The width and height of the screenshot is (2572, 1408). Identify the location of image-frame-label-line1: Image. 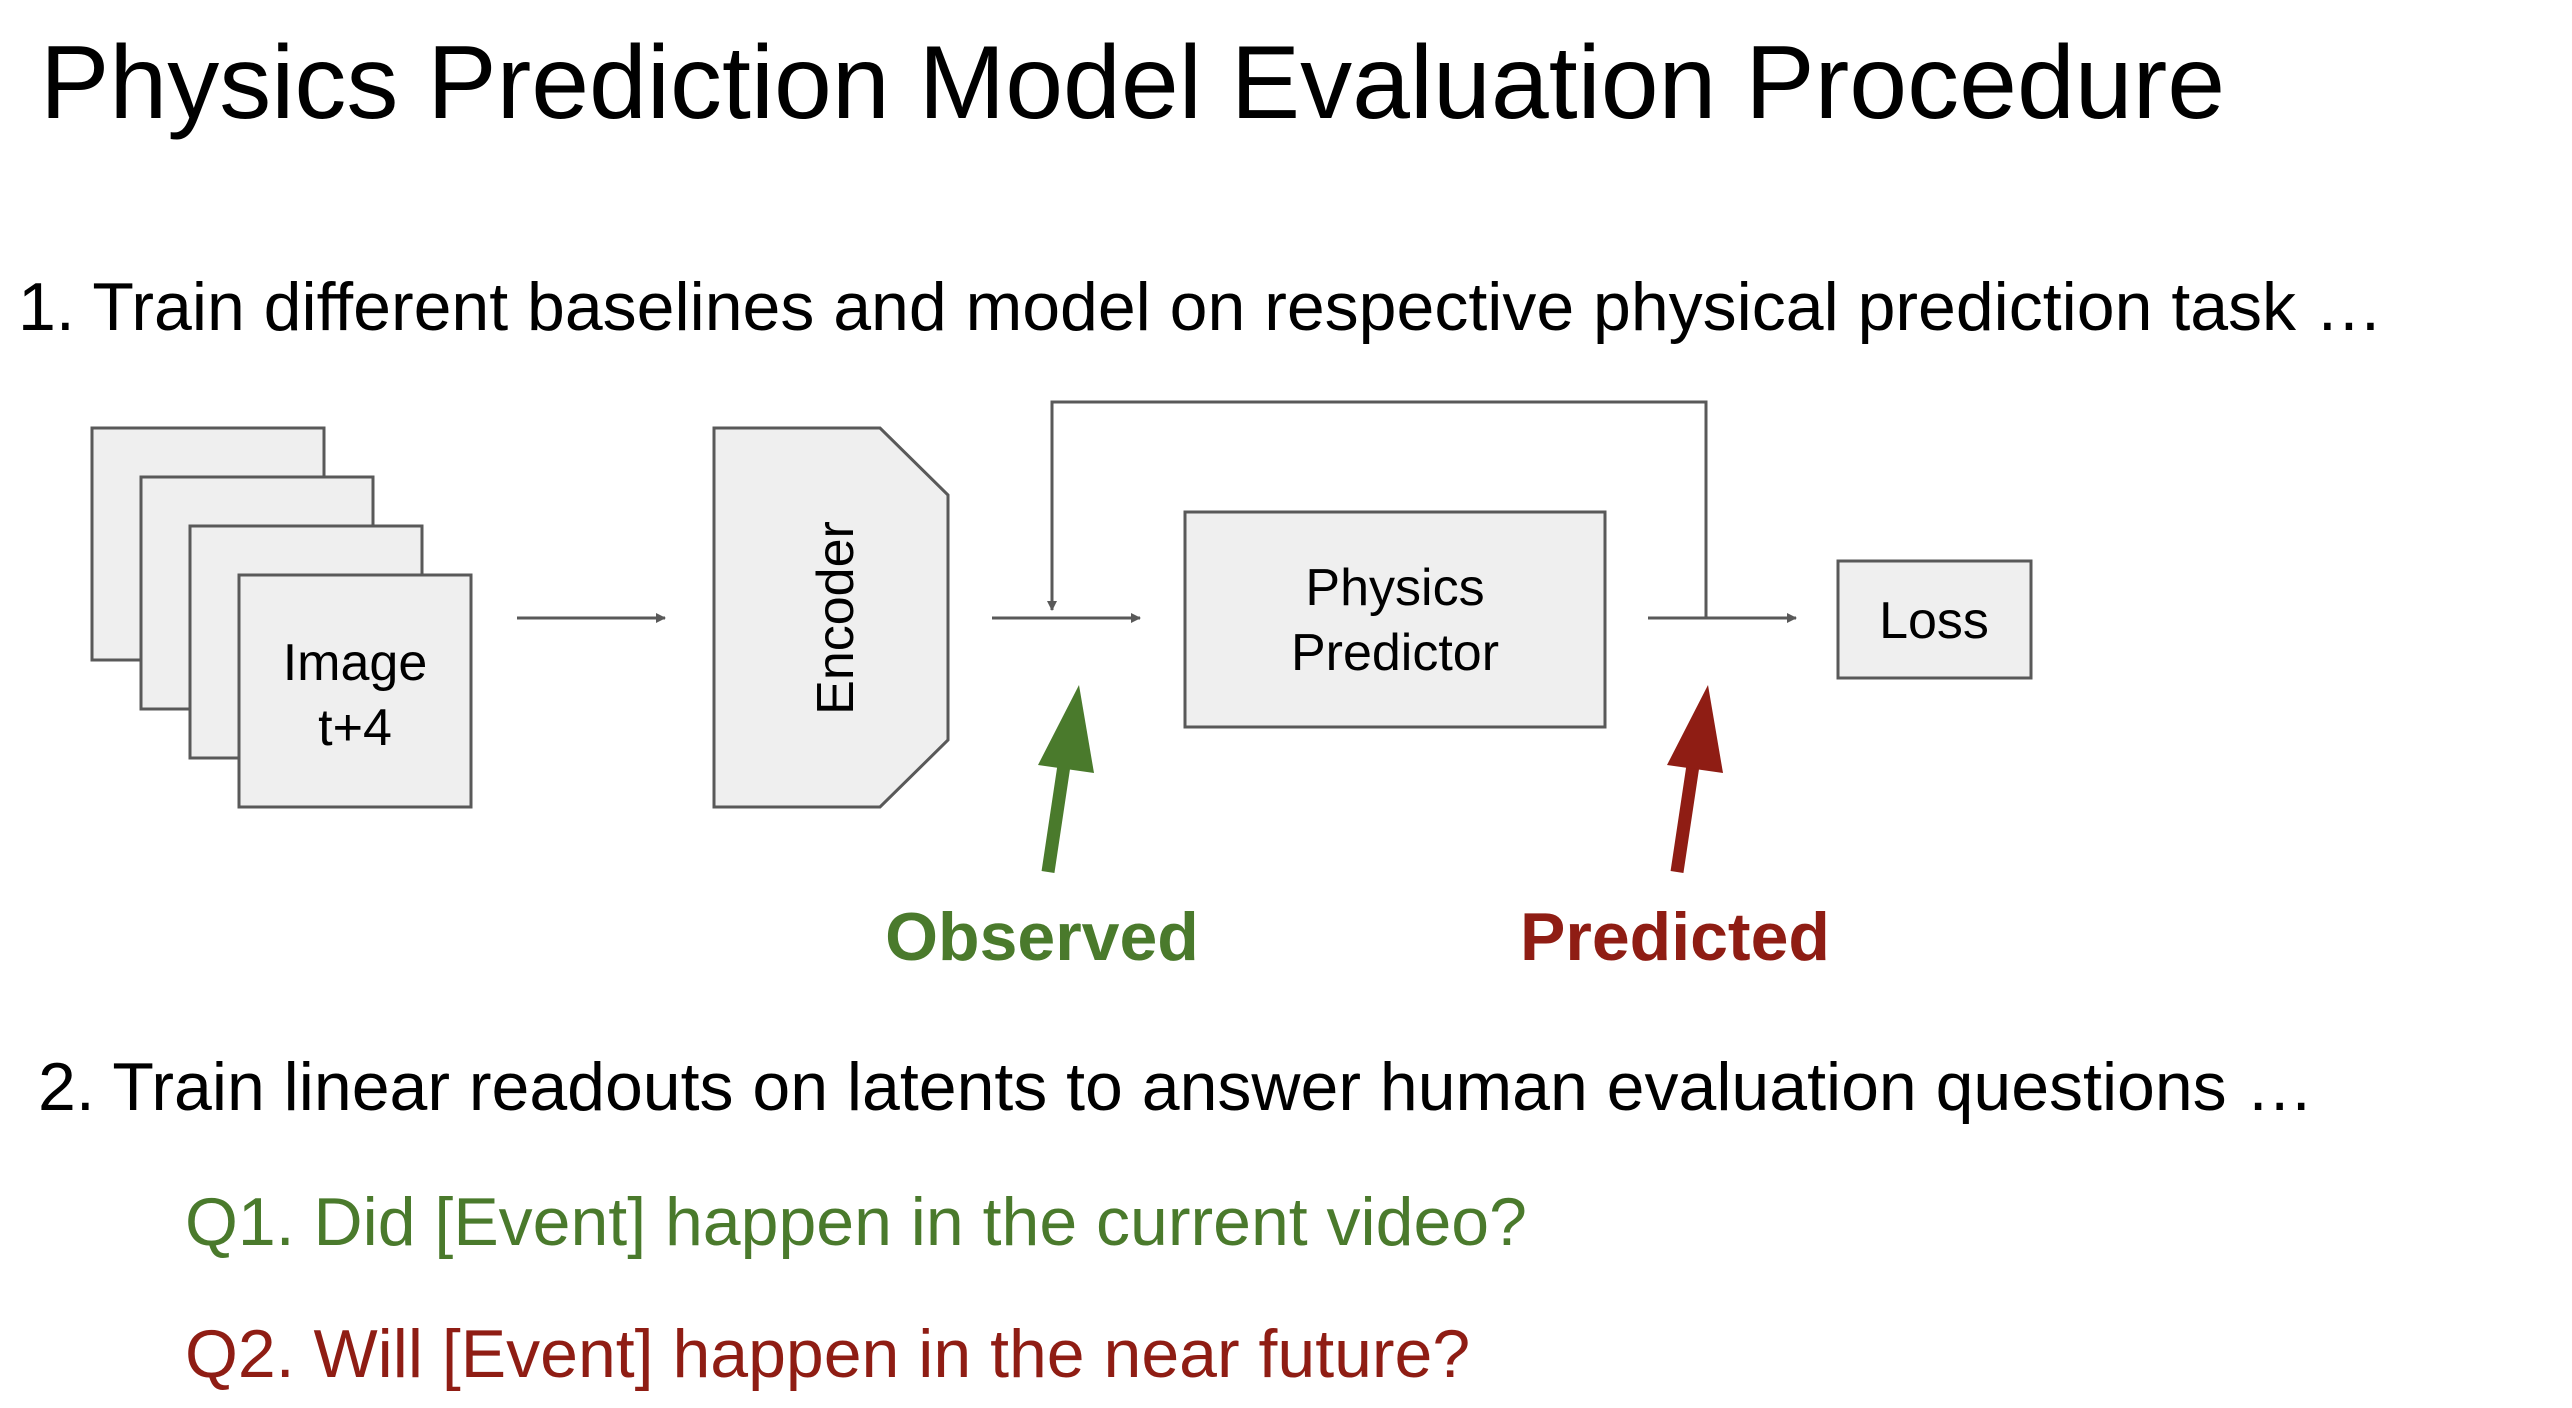
(355, 663).